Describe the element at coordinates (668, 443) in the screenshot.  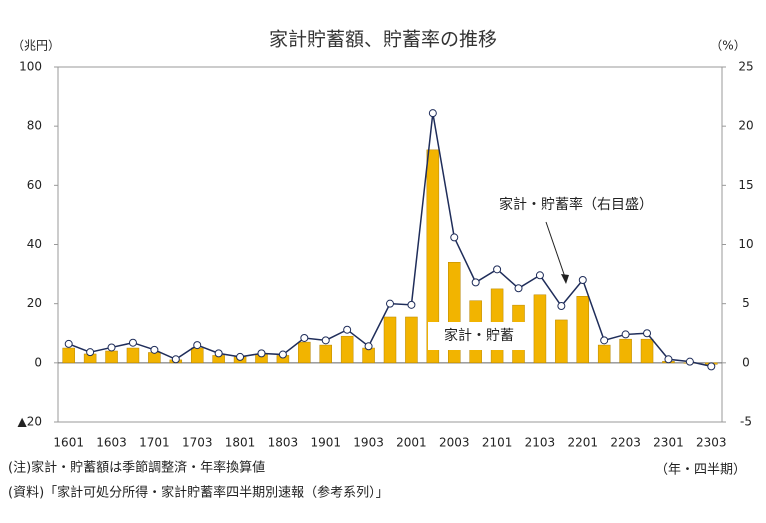
I see `x-tick-label: 2301` at that location.